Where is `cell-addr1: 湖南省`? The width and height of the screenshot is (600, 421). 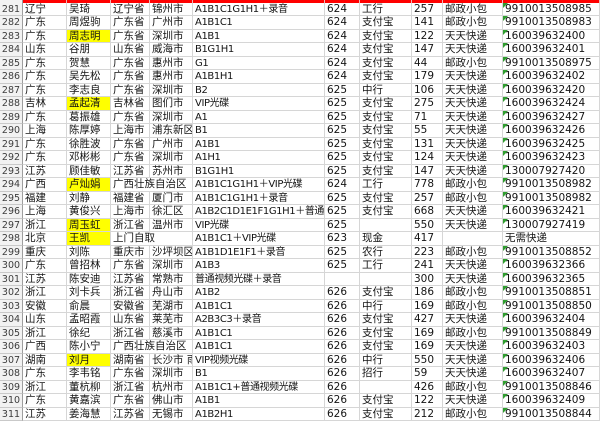
cell-addr1: 湖南省 is located at coordinates (130, 360).